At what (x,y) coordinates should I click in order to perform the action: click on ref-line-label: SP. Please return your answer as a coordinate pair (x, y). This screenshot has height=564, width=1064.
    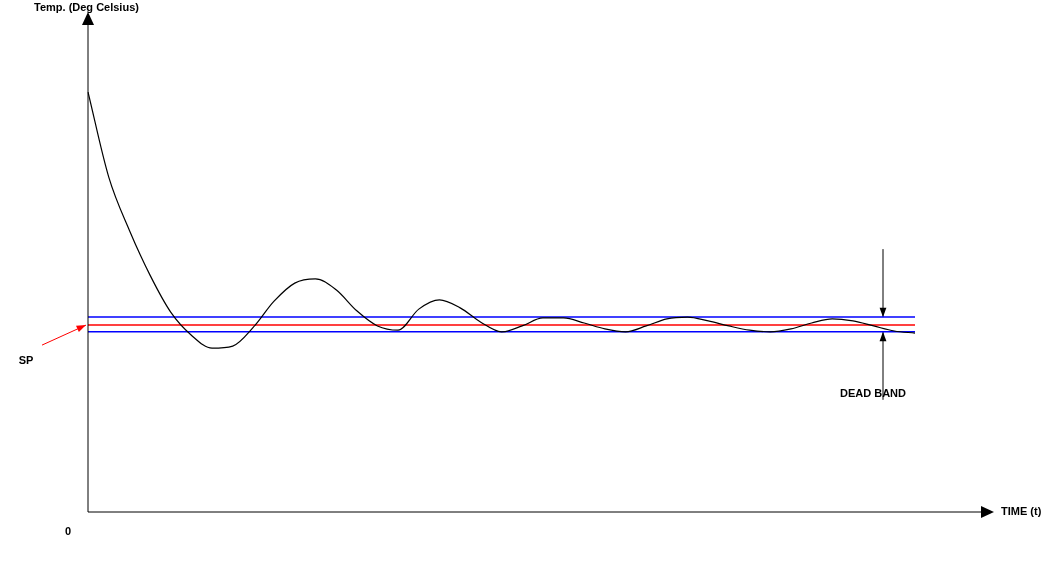
    Looking at the image, I should click on (26, 360).